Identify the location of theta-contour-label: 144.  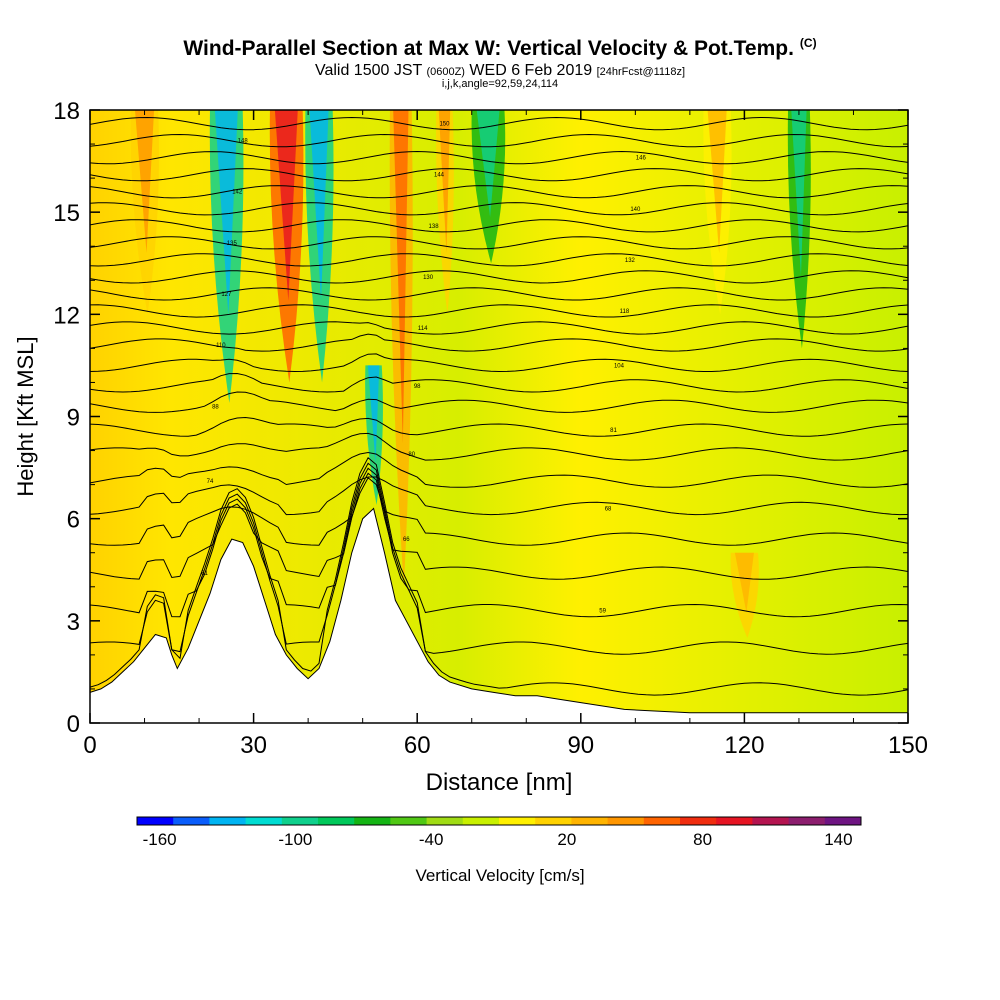
(439, 176).